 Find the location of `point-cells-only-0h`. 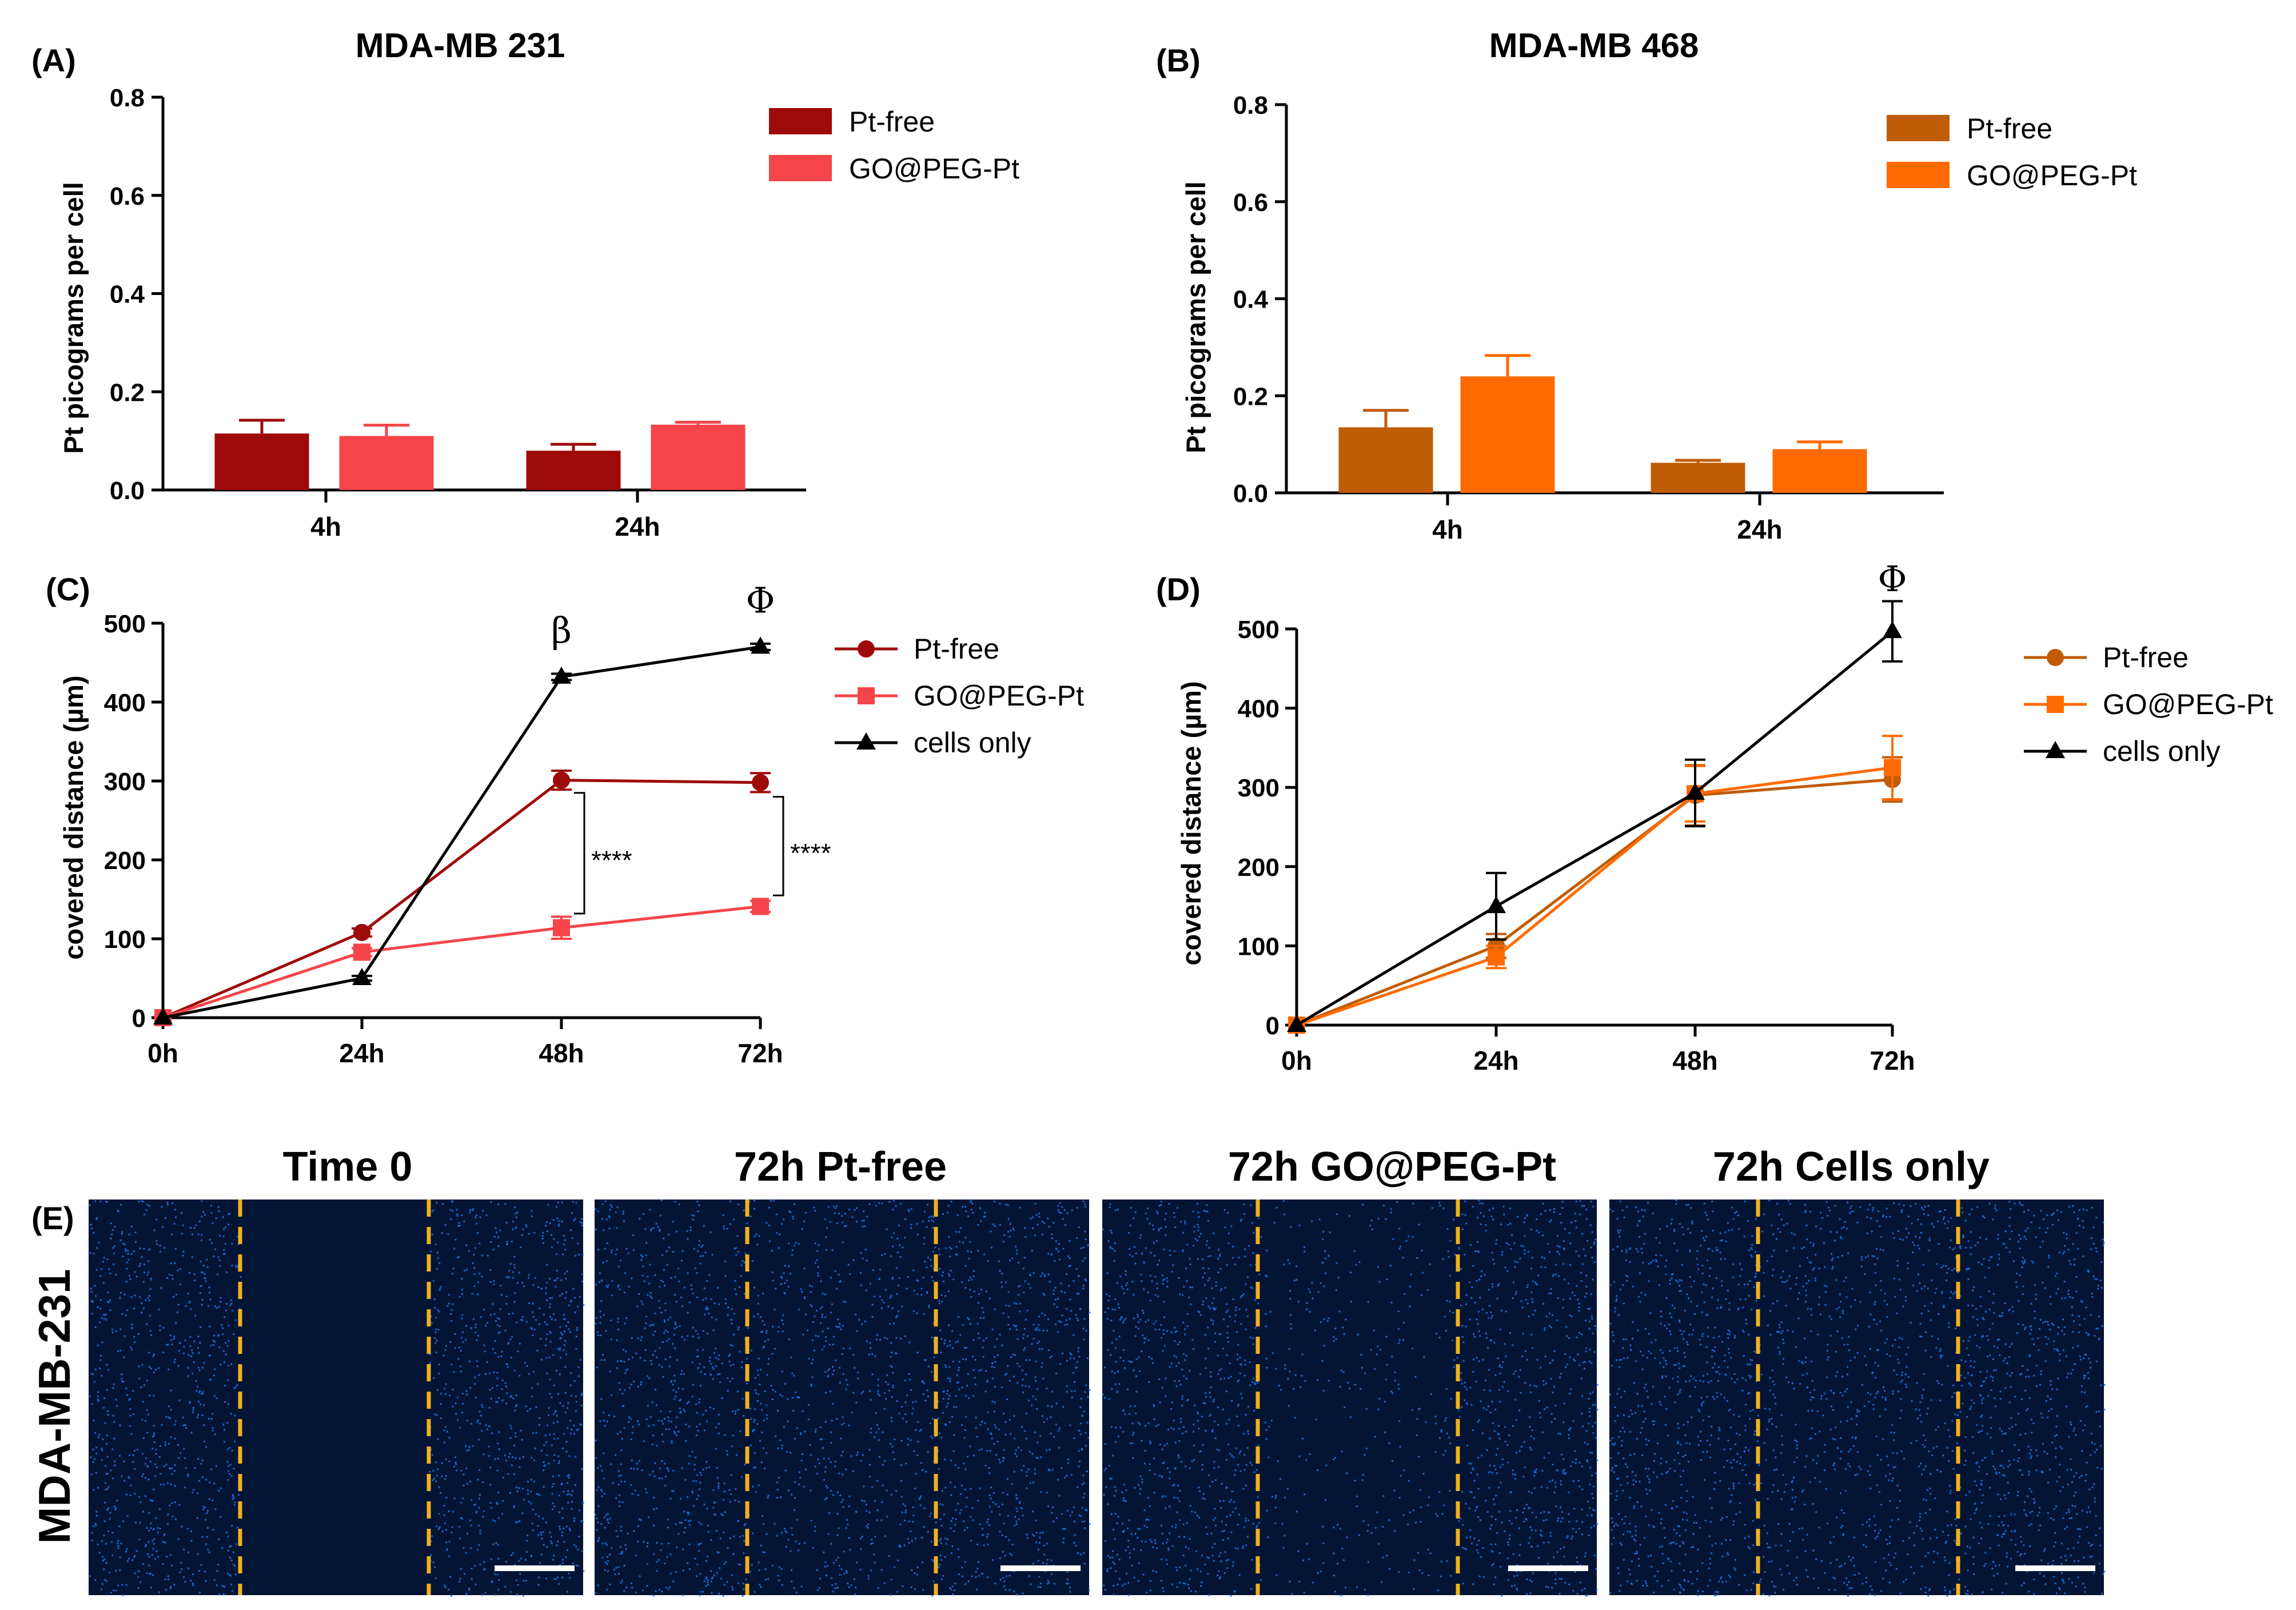

point-cells-only-0h is located at coordinates (1297, 1024).